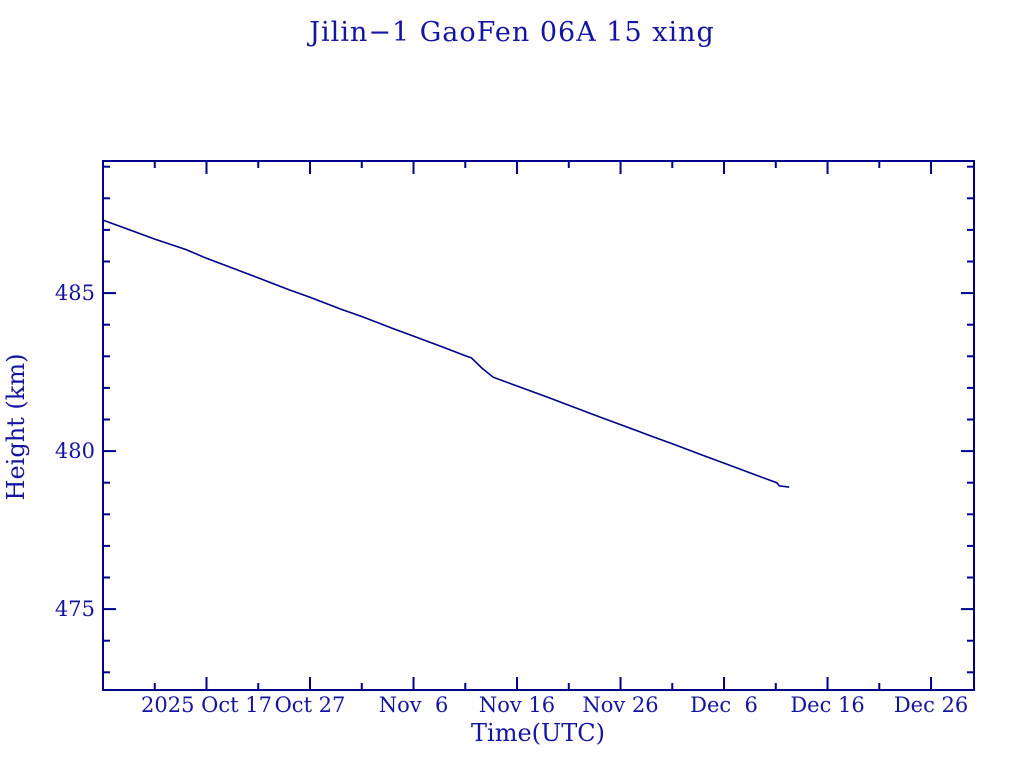  I want to click on y-tick-label: 485, so click(75, 293).